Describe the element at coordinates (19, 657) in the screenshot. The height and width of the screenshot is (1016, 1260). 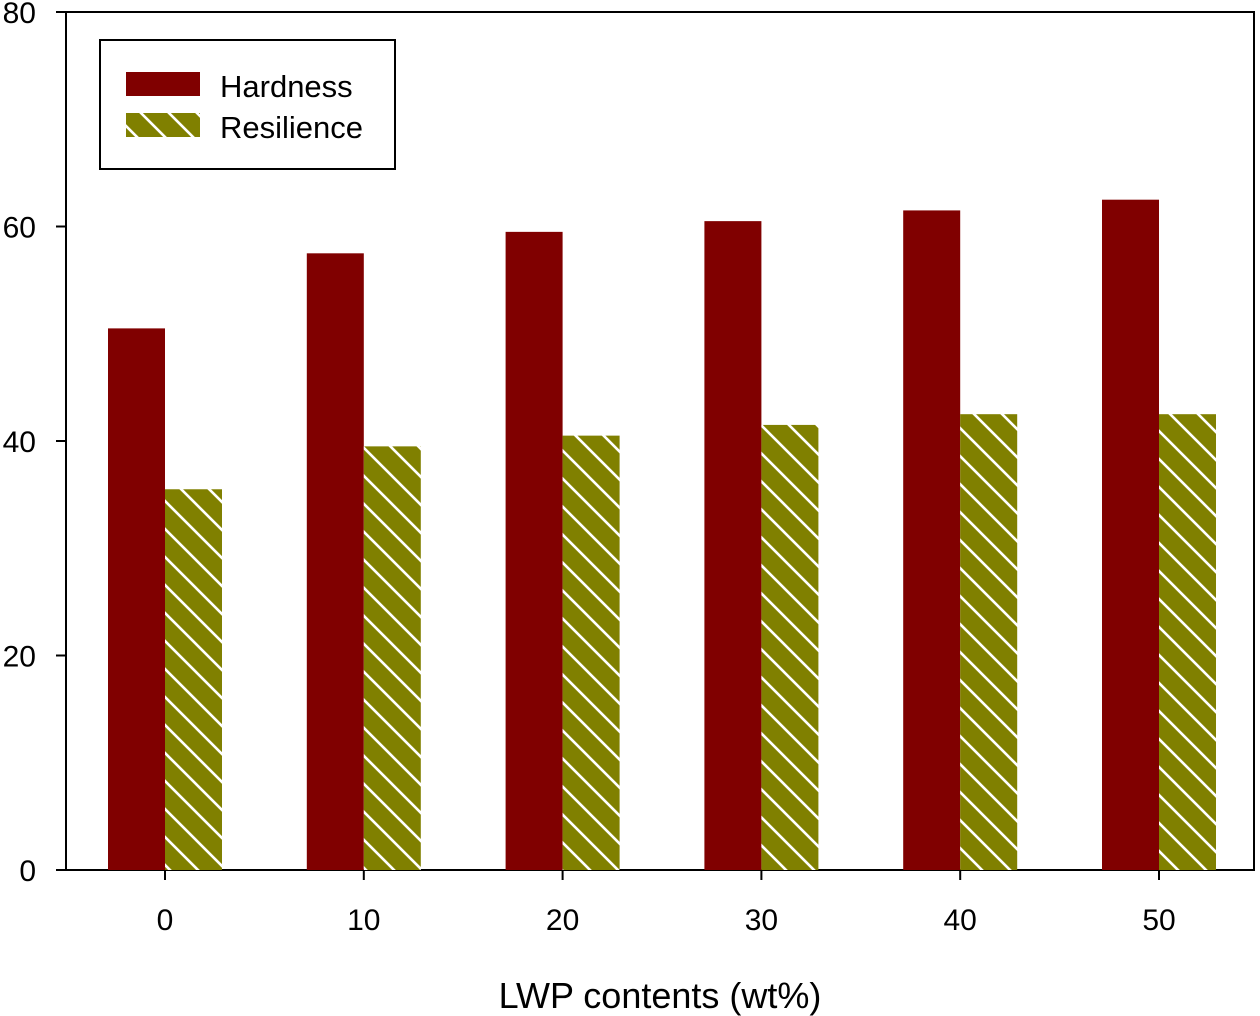
I see `y-tick-label: 20` at that location.